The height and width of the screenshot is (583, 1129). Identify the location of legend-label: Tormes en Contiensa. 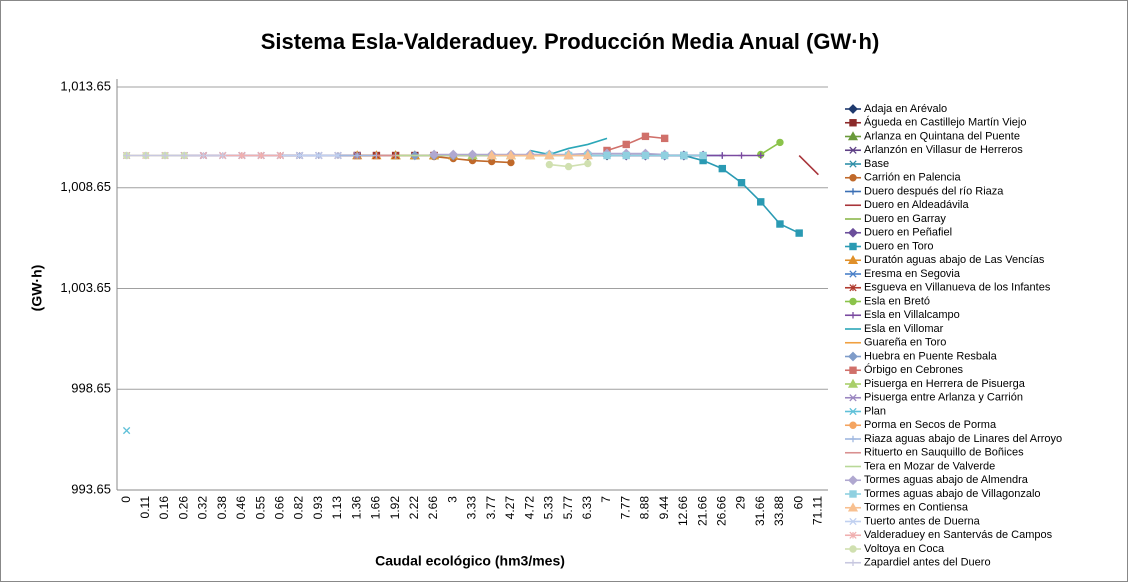
(916, 508).